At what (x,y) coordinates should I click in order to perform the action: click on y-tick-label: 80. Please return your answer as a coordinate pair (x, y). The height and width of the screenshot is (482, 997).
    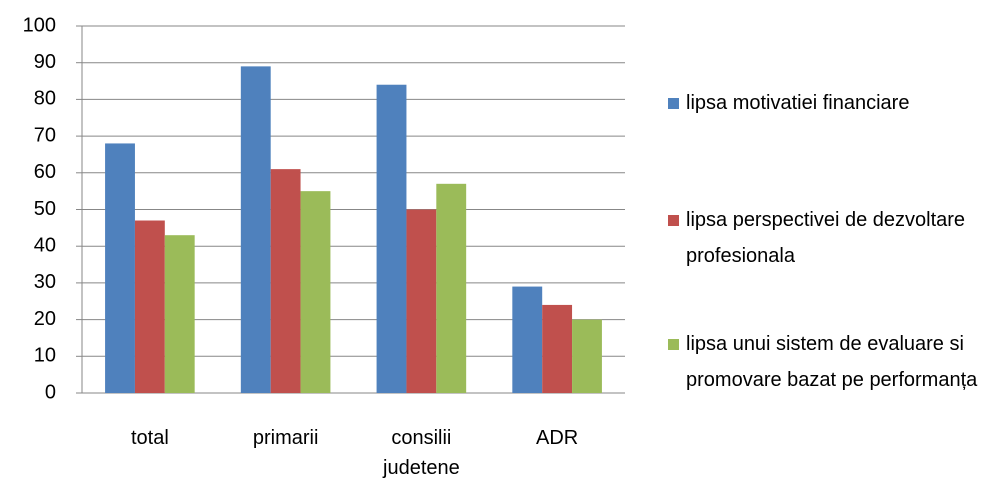
    Looking at the image, I should click on (45, 99).